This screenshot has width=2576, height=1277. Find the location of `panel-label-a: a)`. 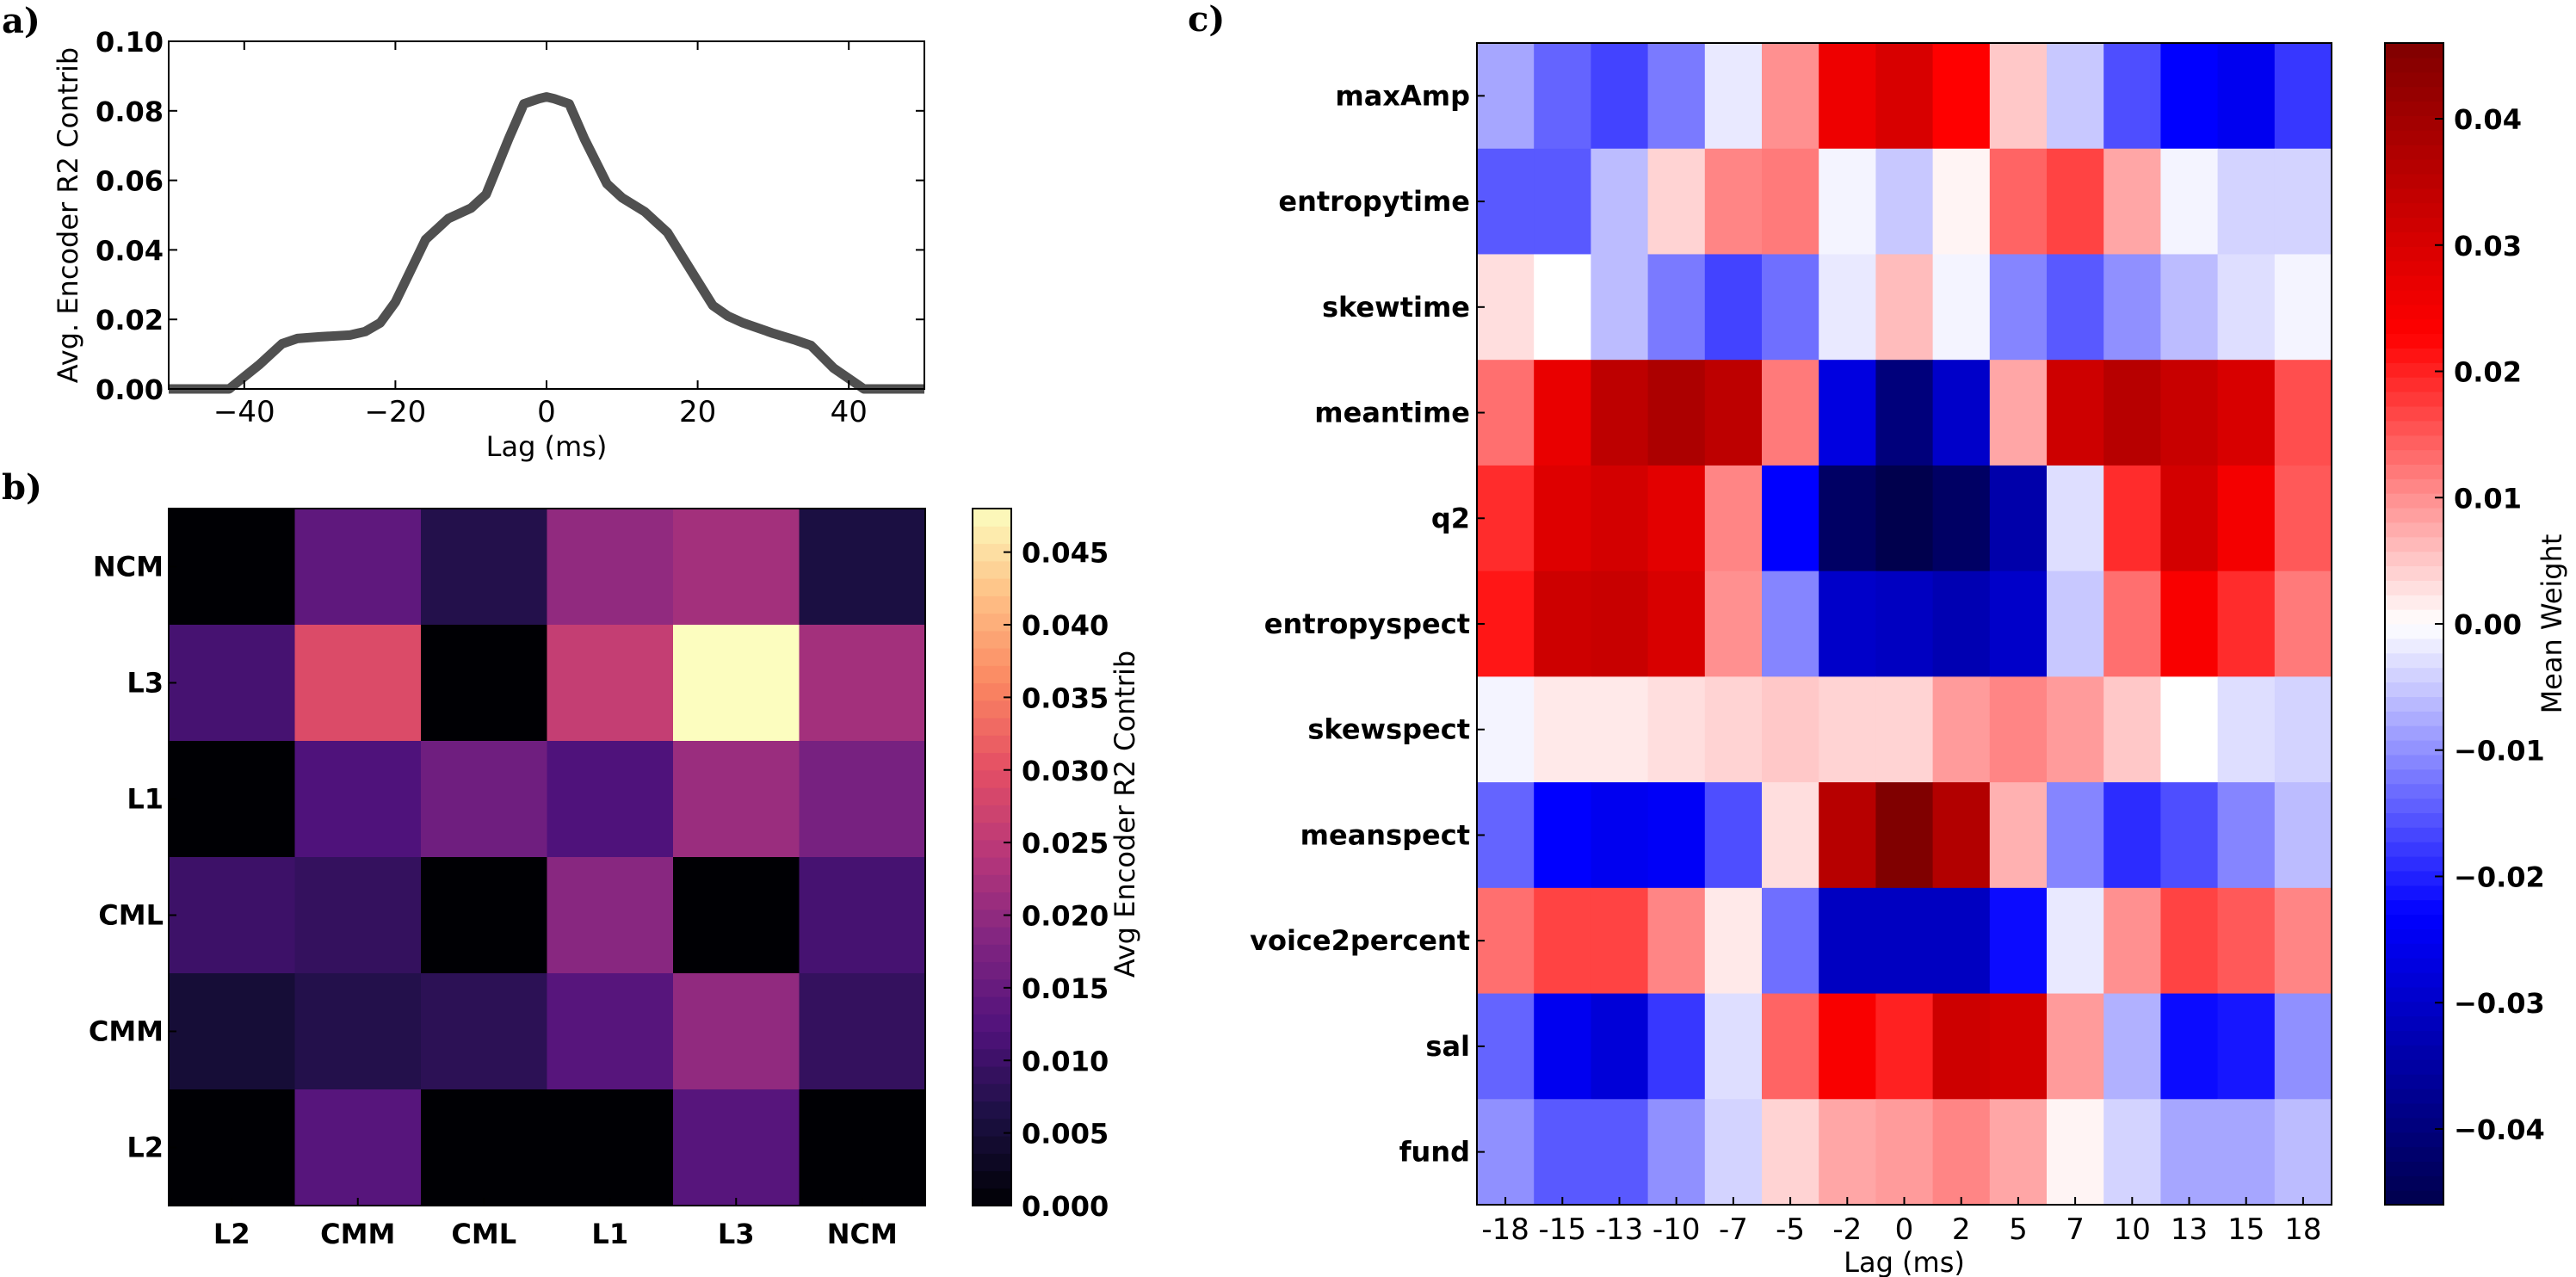

panel-label-a: a) is located at coordinates (21, 21).